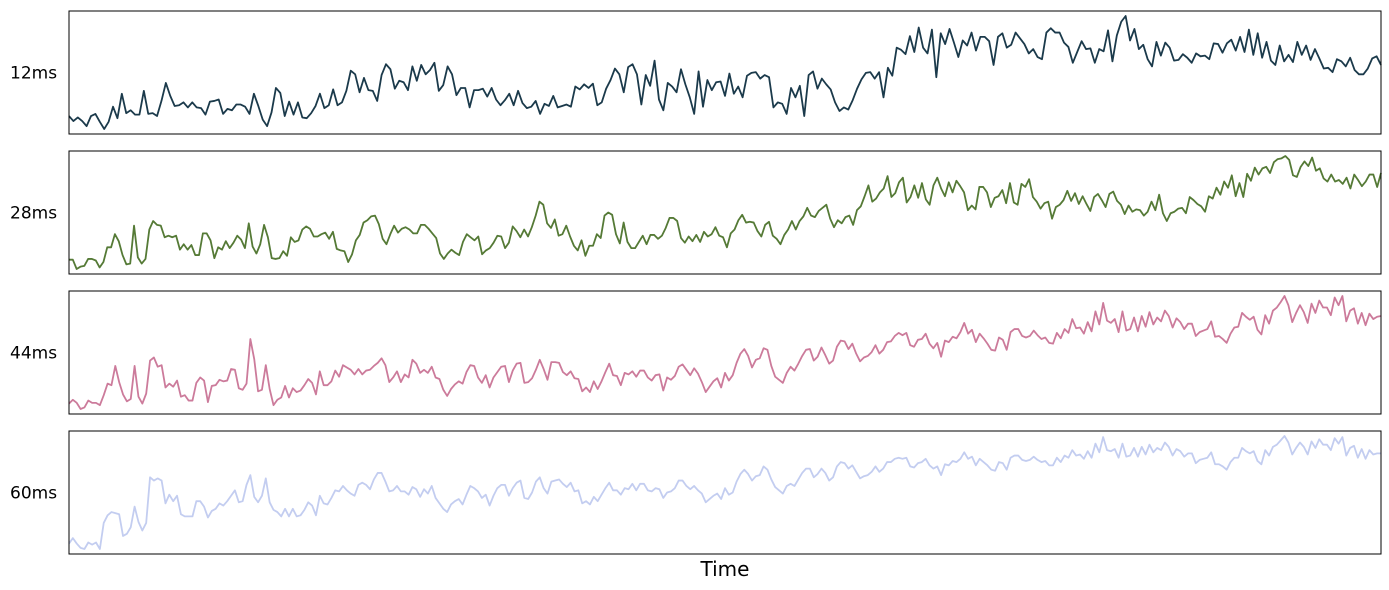  Describe the element at coordinates (33, 214) in the screenshot. I see `panel-label: 28ms` at that location.